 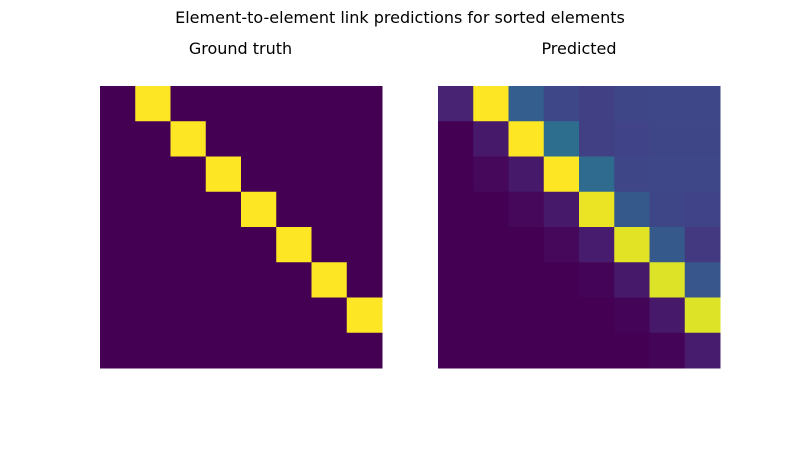 I want to click on heatmap-cell-p0-r4-c4, so click(x=259, y=245).